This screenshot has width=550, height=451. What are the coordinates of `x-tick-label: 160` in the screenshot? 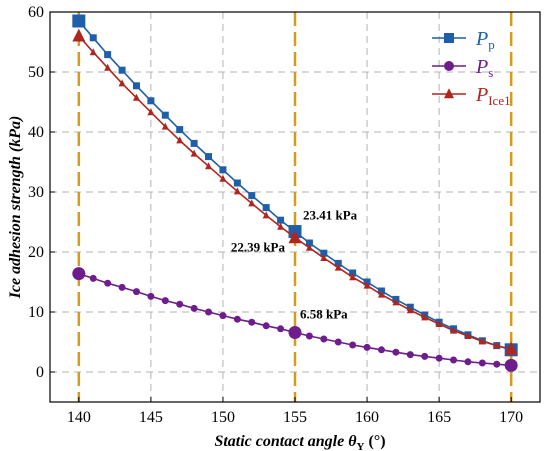 It's located at (367, 417).